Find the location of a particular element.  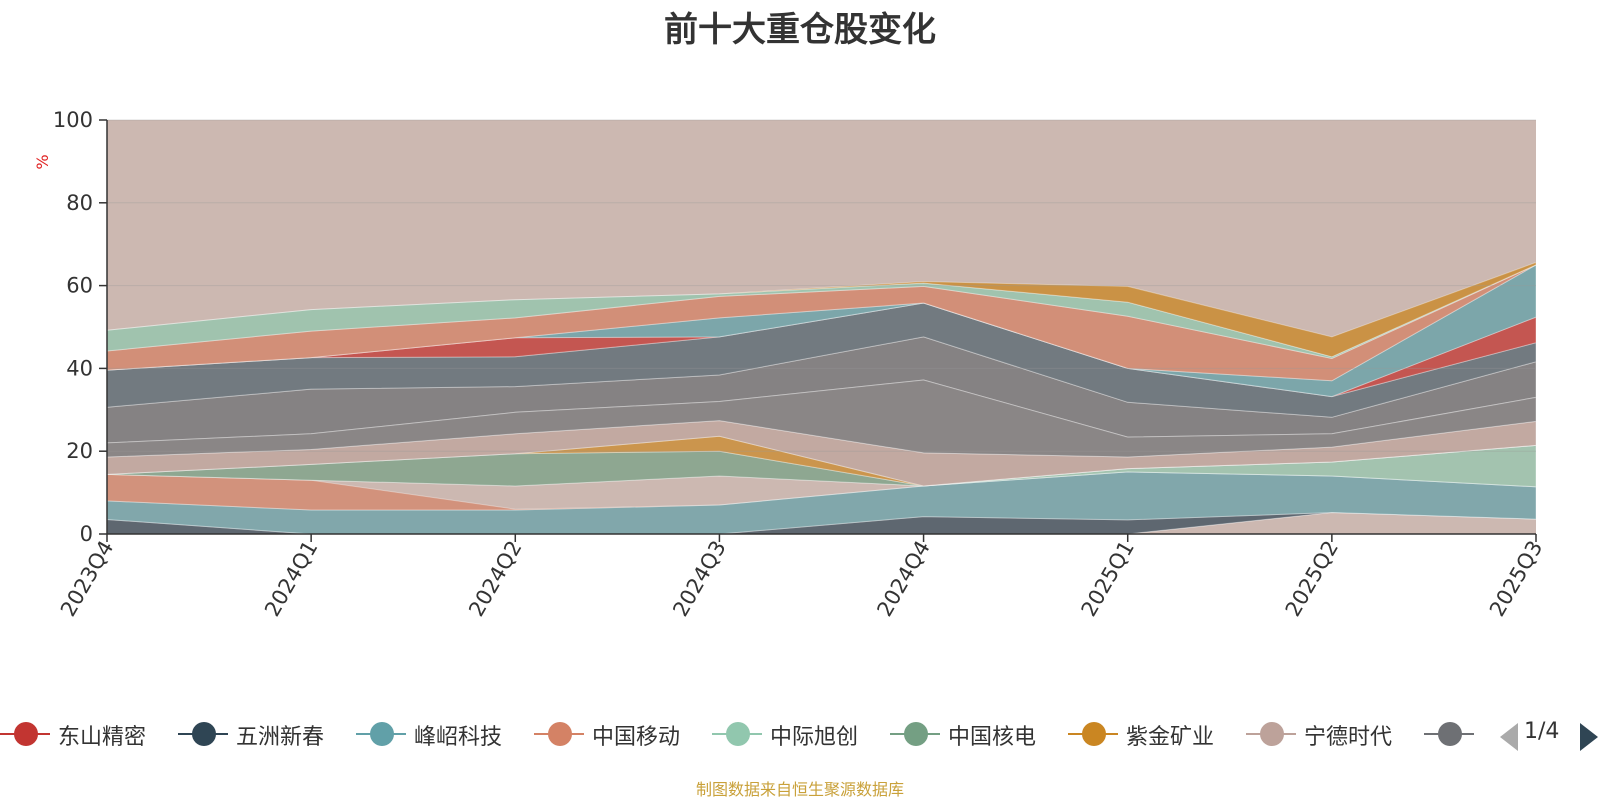

y-tick-label: 20 is located at coordinates (79, 451).